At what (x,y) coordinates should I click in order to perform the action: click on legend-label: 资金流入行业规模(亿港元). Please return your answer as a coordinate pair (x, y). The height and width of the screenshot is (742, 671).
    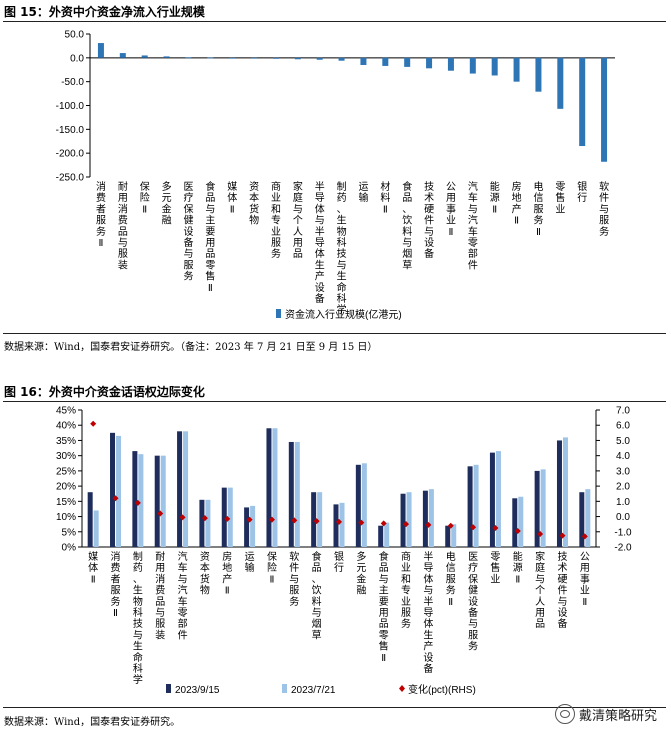
    Looking at the image, I should click on (343, 314).